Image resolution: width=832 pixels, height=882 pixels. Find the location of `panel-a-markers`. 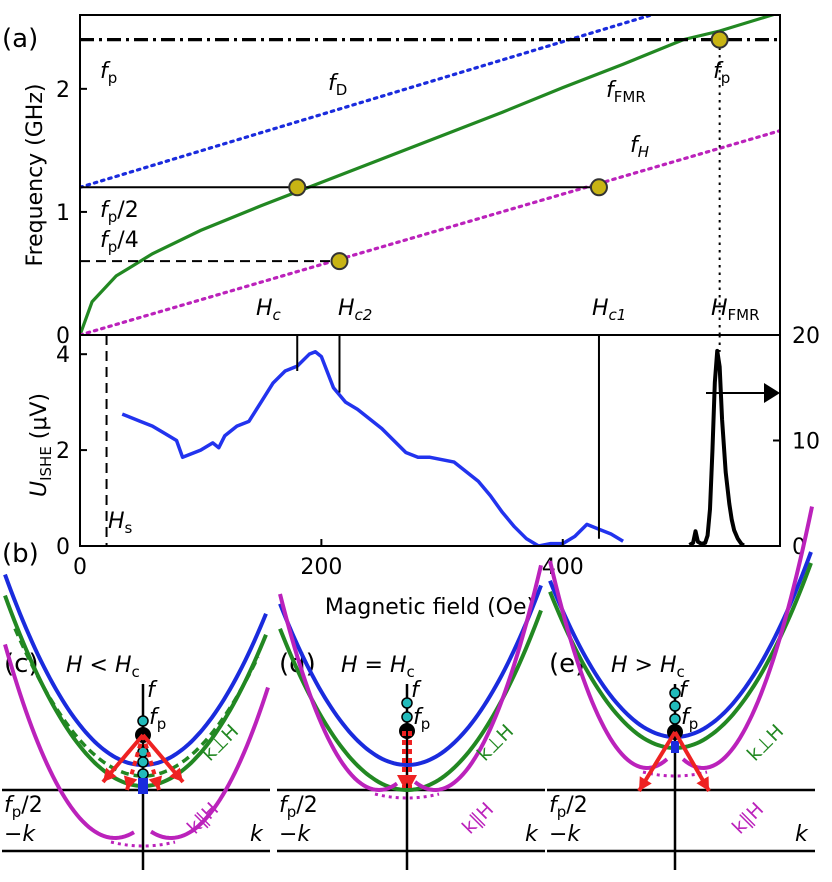

panel-a-markers is located at coordinates (508, 150).